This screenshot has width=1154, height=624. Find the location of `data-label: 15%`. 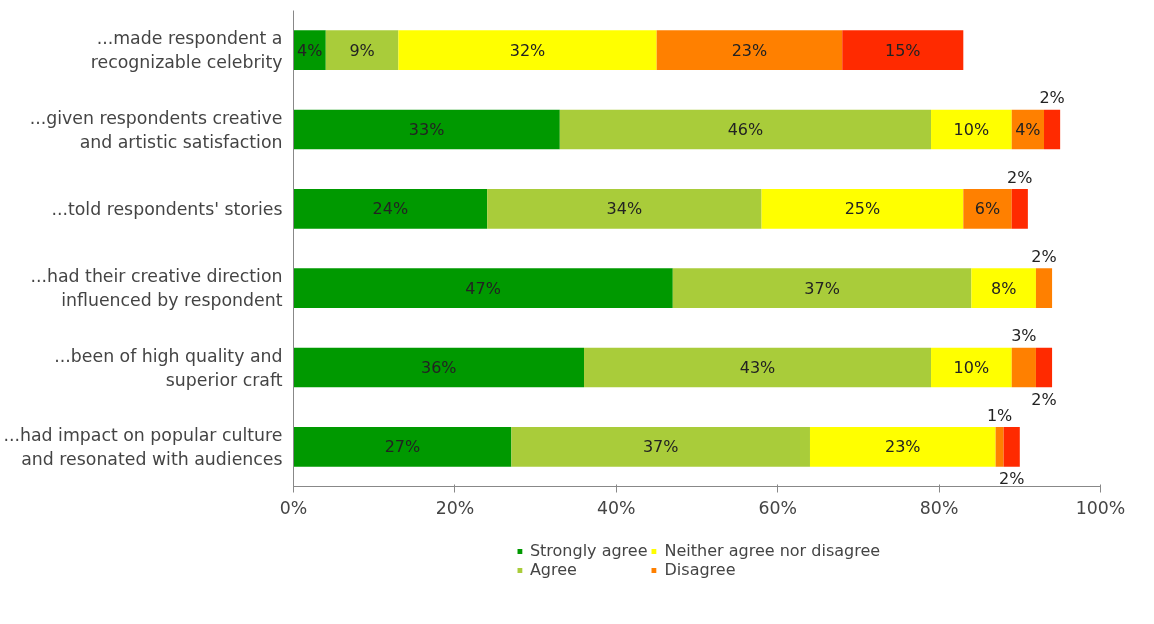

data-label: 15% is located at coordinates (903, 50).